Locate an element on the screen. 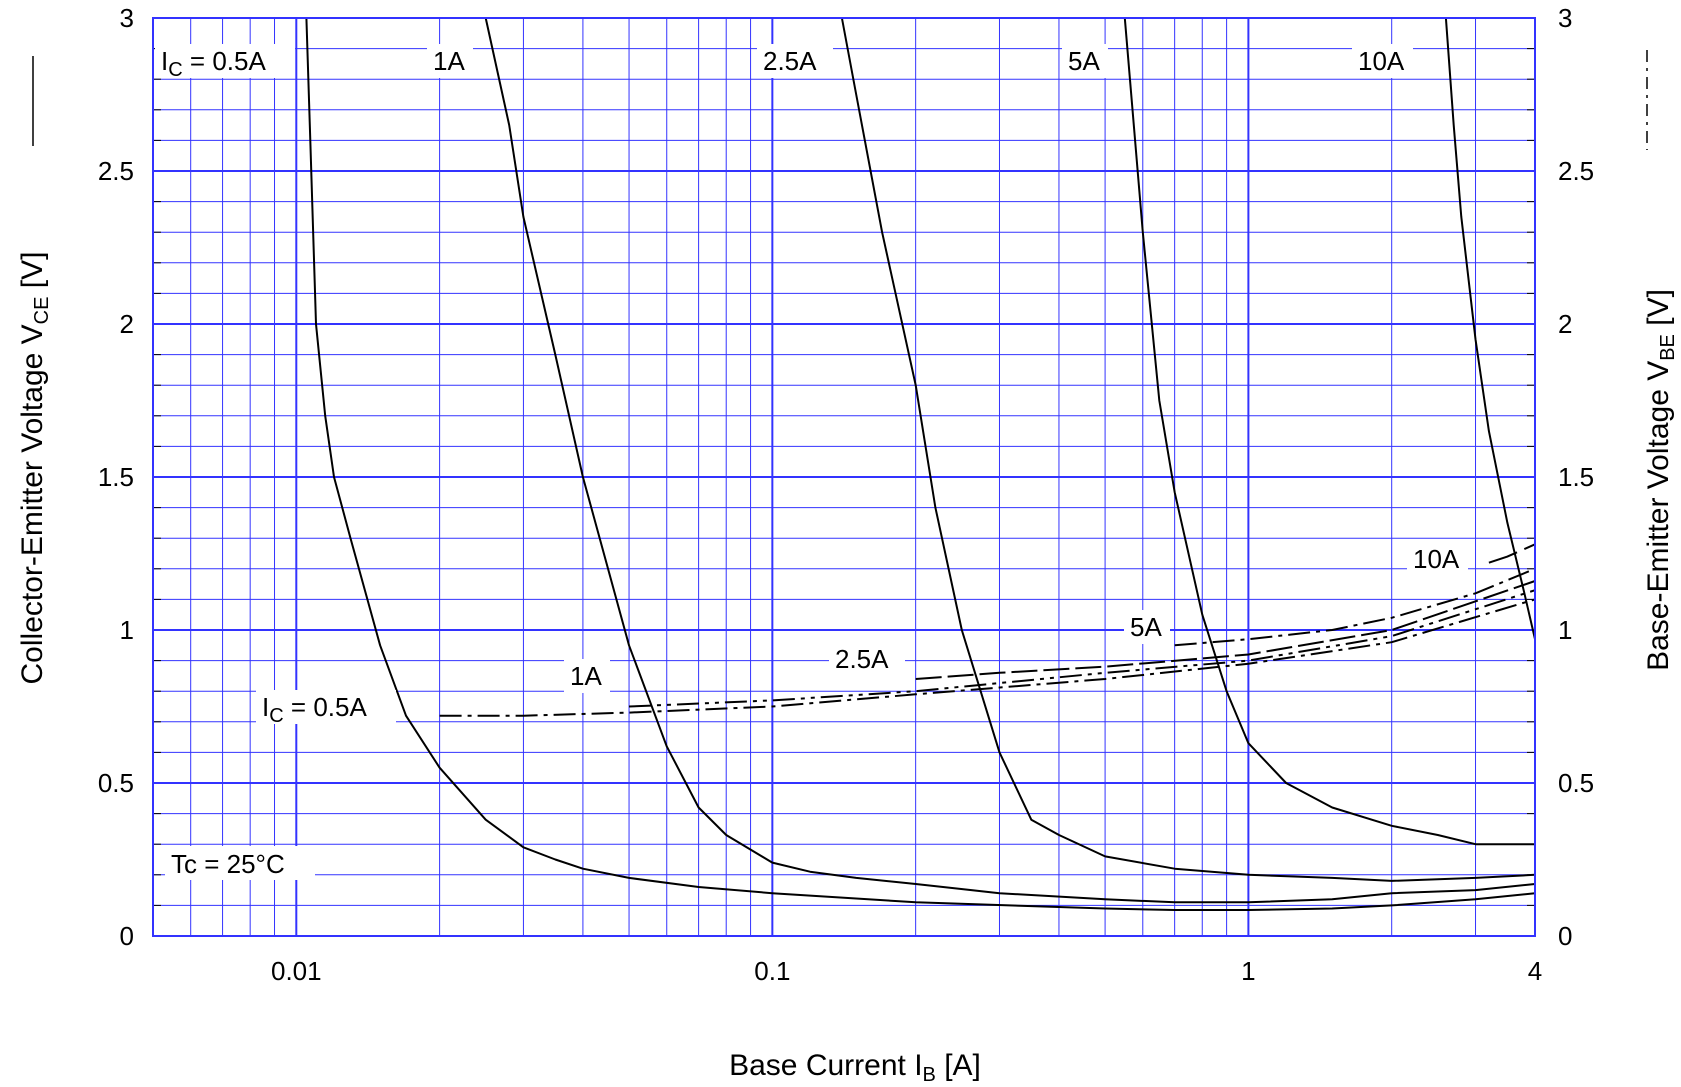 The width and height of the screenshot is (1681, 1087). temperature-annotation-bg is located at coordinates (240, 863).